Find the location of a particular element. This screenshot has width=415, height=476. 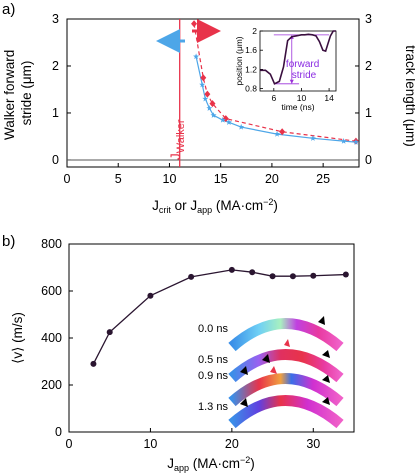

inset-annotation: forward stride is located at coordinates (304, 70).